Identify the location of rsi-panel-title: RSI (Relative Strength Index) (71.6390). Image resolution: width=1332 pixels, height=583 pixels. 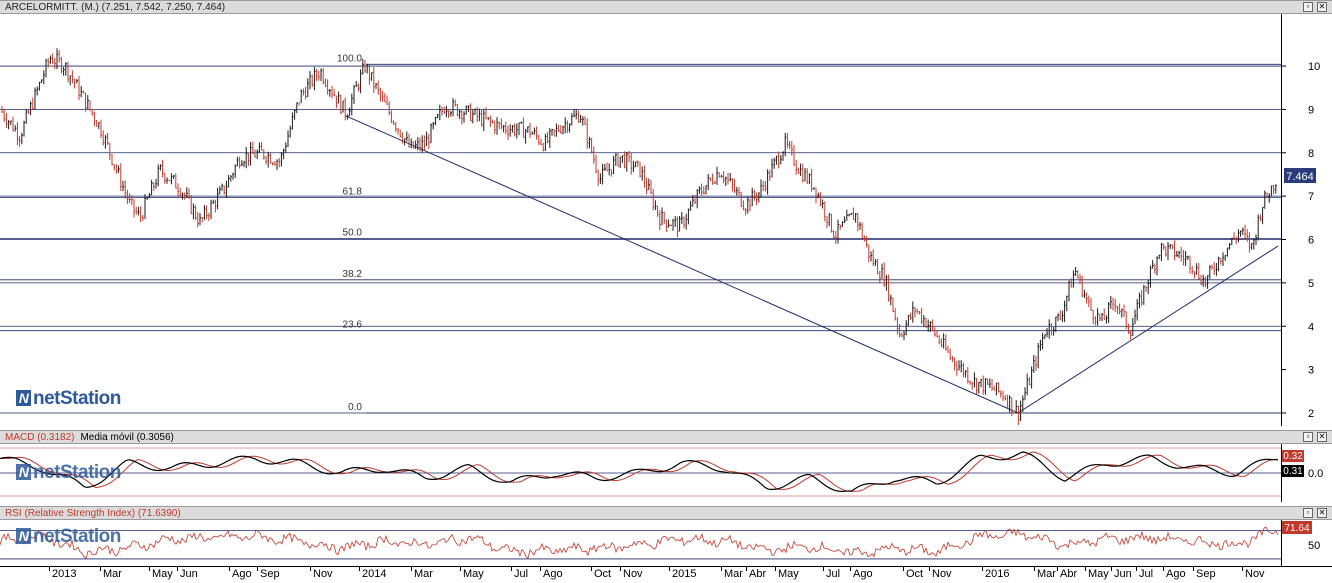
(93, 513).